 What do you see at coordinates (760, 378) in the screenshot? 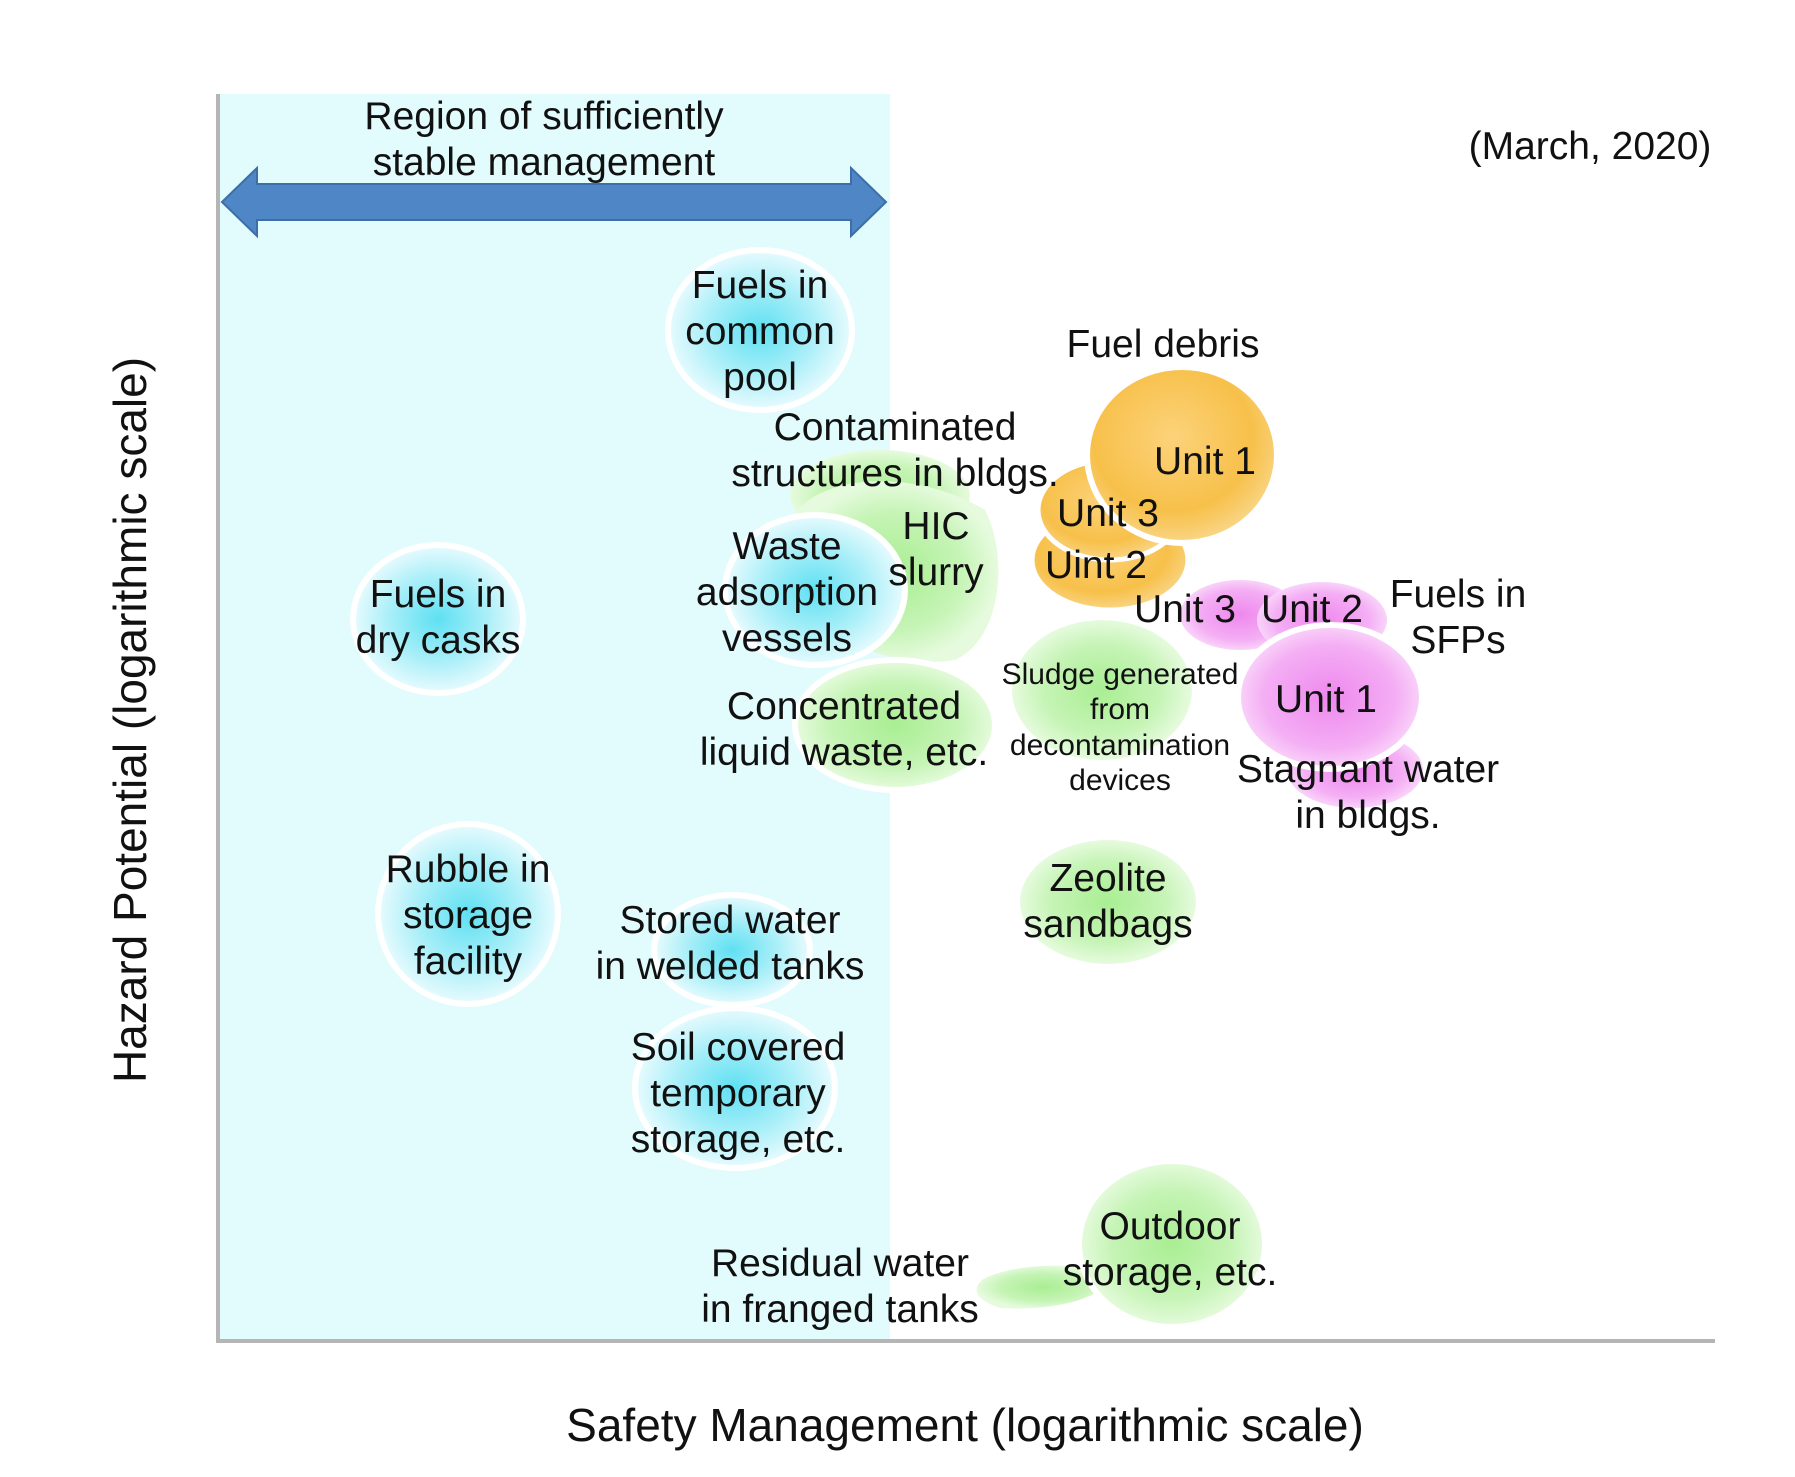
I see `label-line: pool` at bounding box center [760, 378].